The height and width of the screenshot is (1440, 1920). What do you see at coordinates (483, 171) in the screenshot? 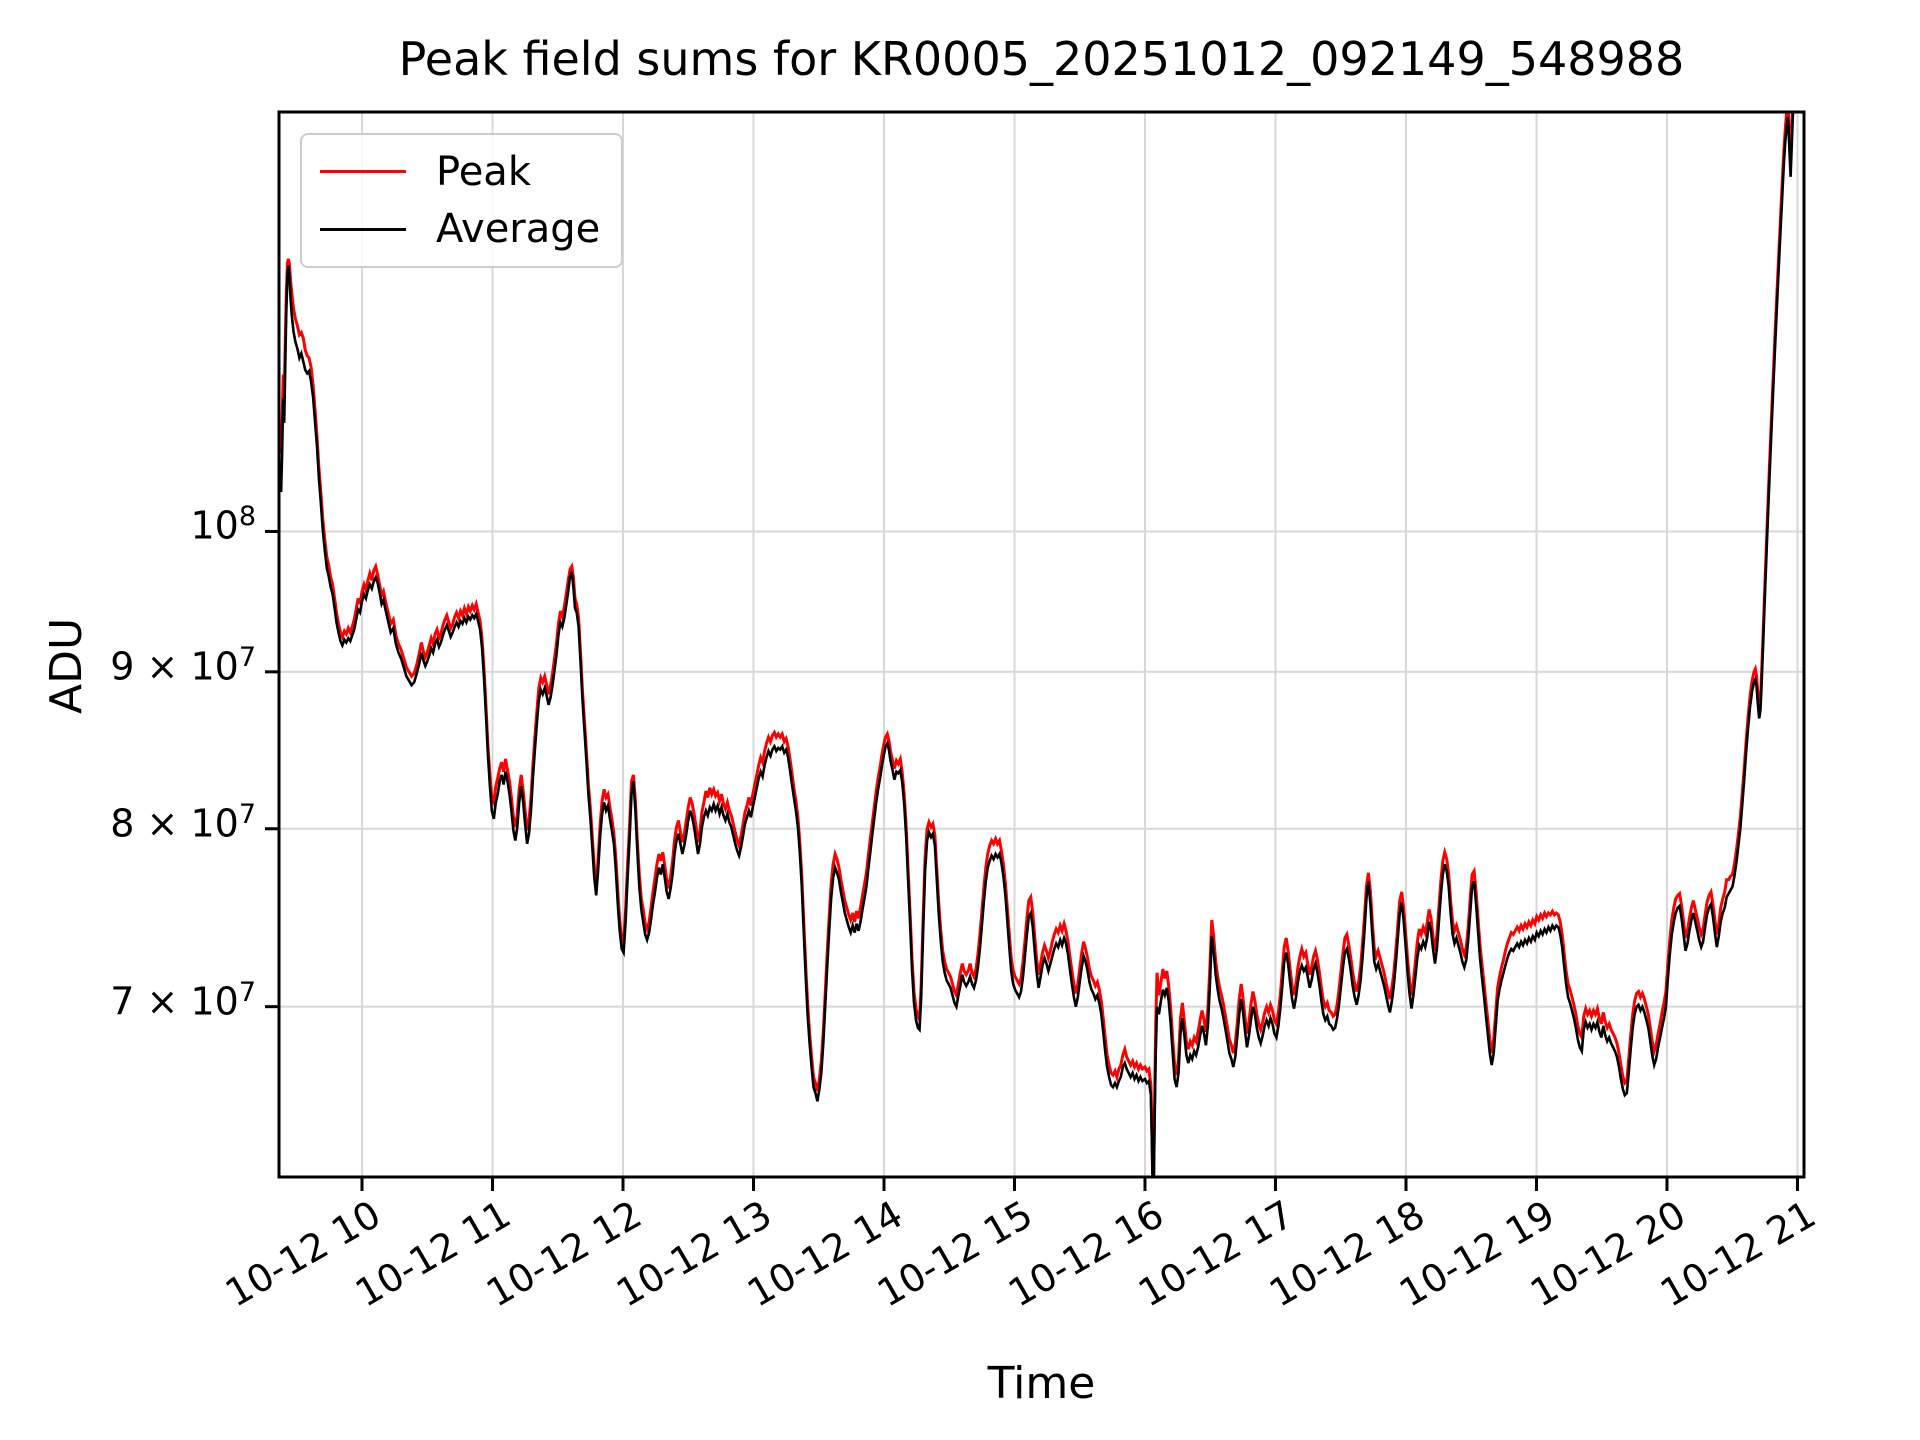
I see `legend-label-peak: Peak` at bounding box center [483, 171].